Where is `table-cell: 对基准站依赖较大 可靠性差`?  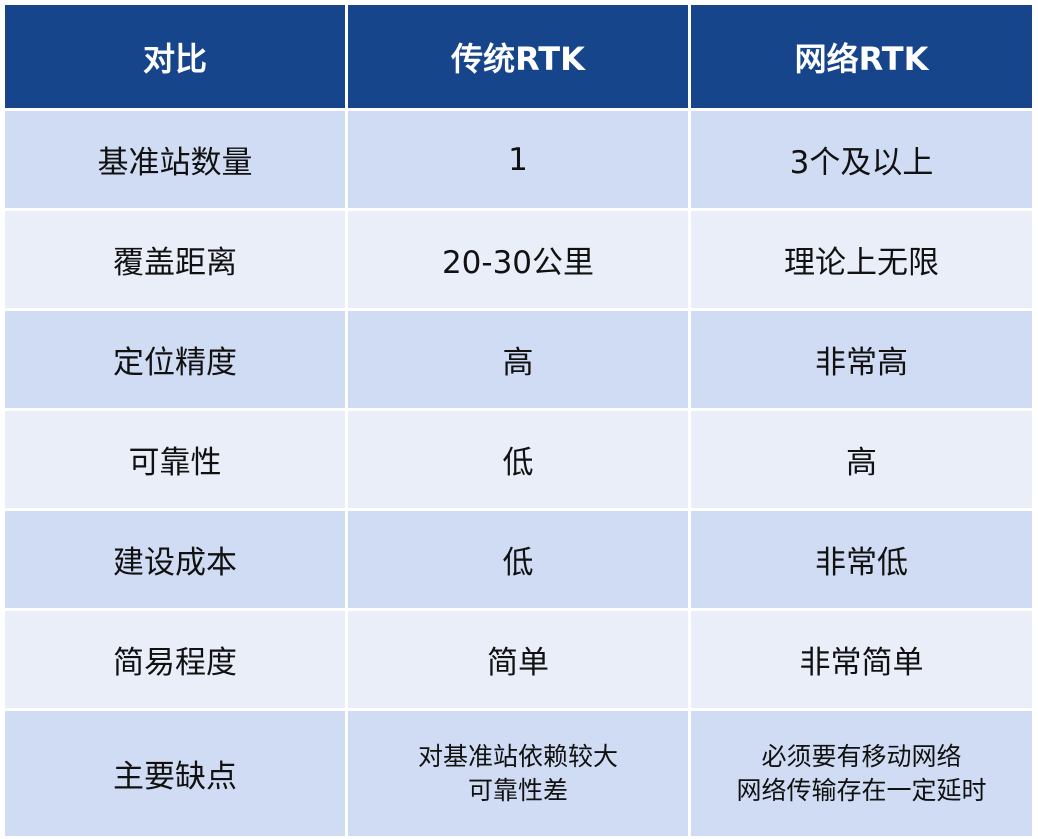 table-cell: 对基准站依赖较大 可靠性差 is located at coordinates (518, 773).